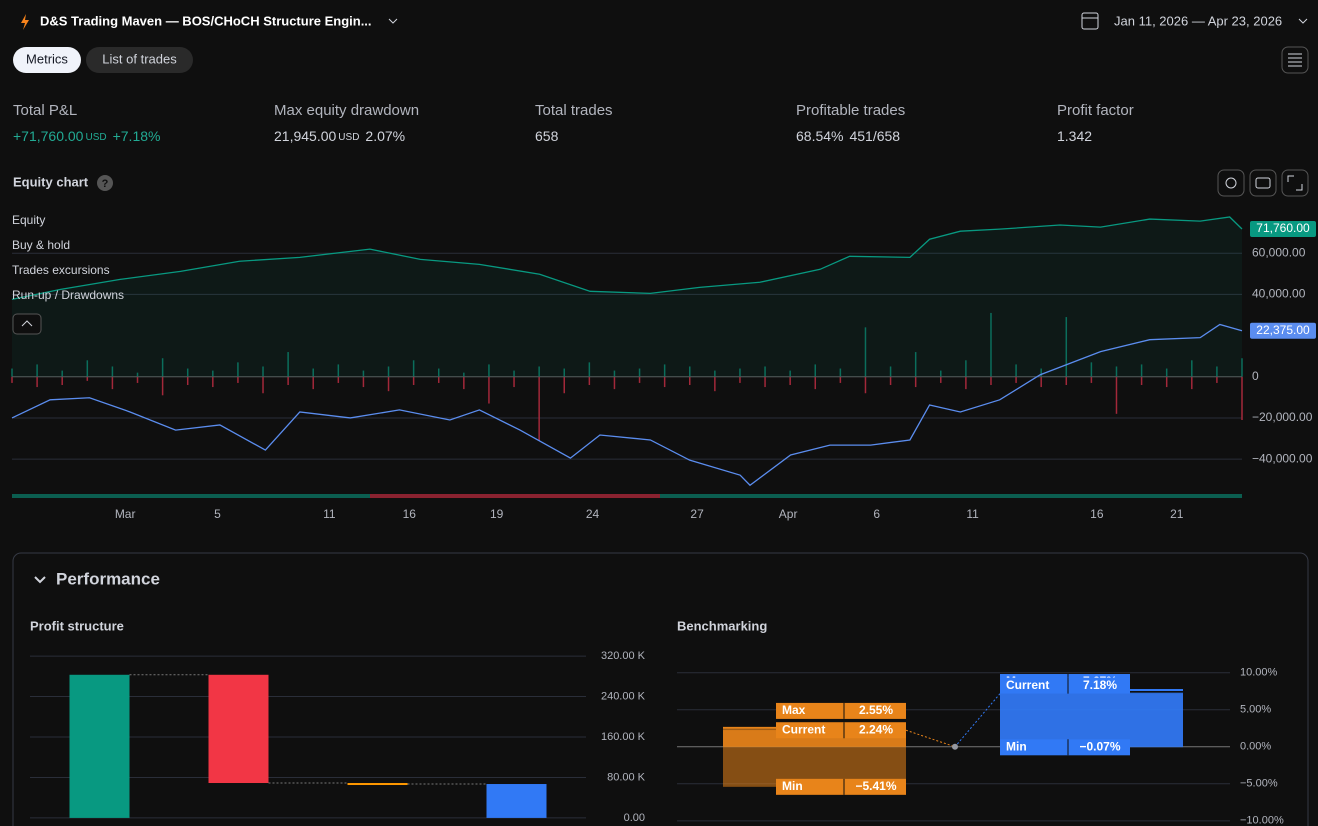 This screenshot has width=1318, height=826. I want to click on change: 2.07%, so click(385, 136).